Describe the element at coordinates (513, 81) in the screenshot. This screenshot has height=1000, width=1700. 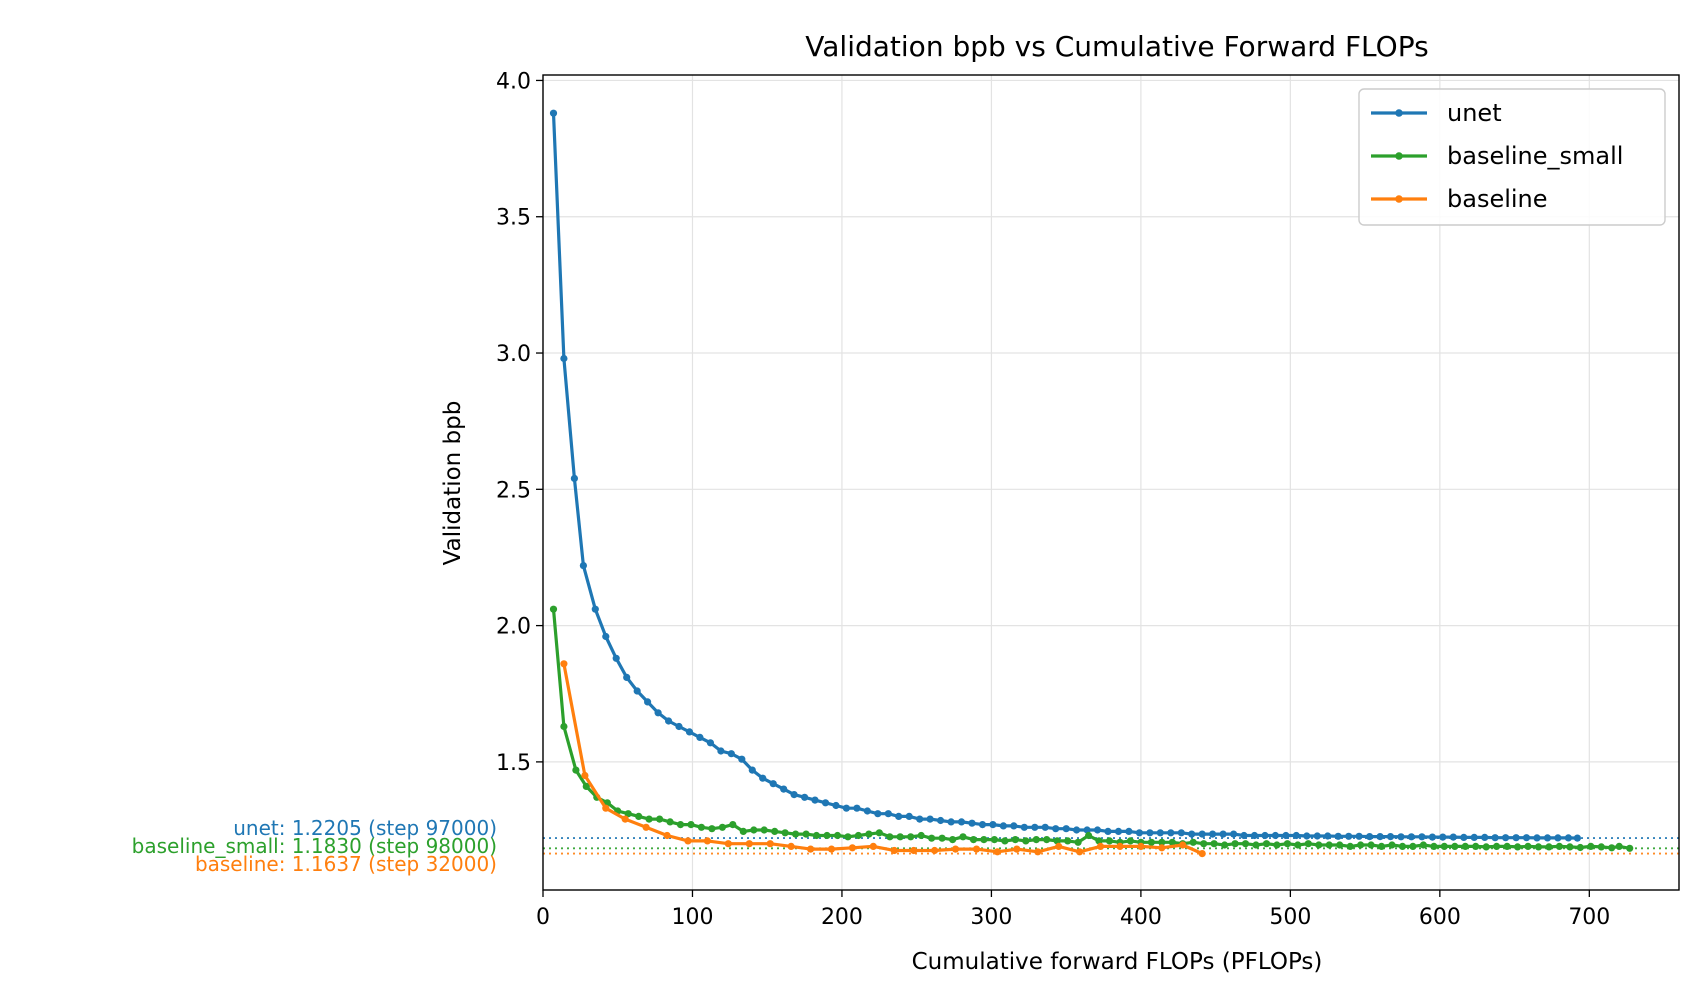
I see `y-tick-label: 4.0` at that location.